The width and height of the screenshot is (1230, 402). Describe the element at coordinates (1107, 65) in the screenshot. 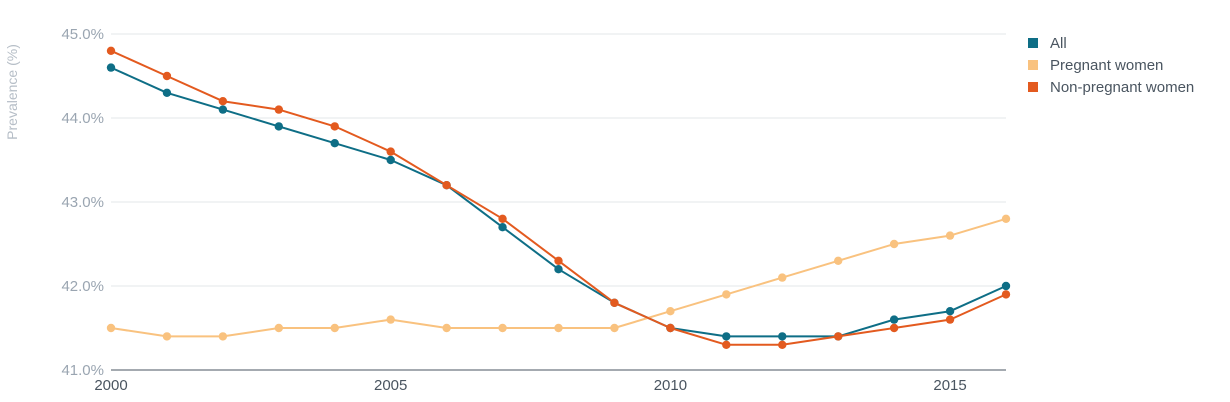

I see `legend-label: Pregnant women` at that location.